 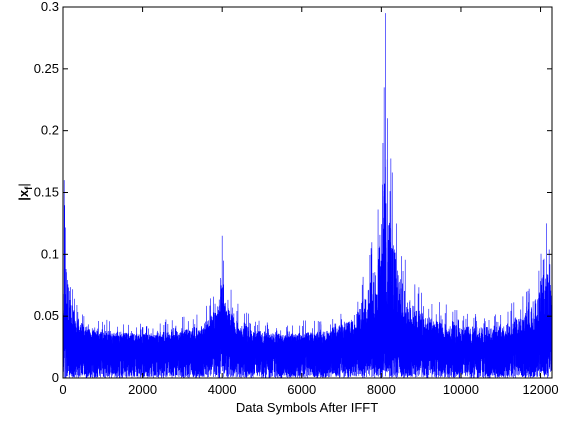 I want to click on y-axis-title-subscript: f, so click(x=29, y=188).